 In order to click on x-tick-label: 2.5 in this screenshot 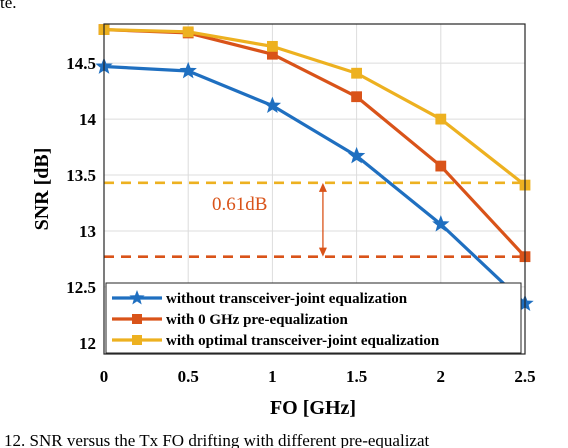, I will do `click(524, 376)`.